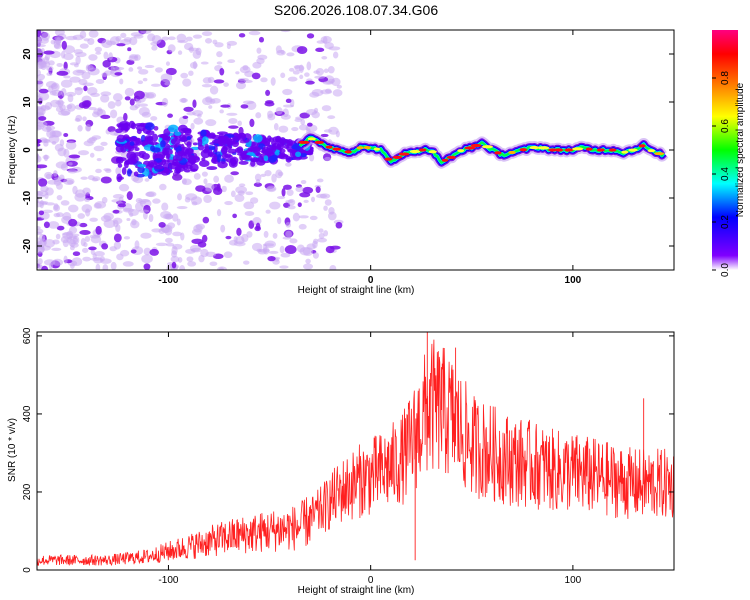 The height and width of the screenshot is (600, 750). What do you see at coordinates (27, 150) in the screenshot?
I see `y-tick-label: 0` at bounding box center [27, 150].